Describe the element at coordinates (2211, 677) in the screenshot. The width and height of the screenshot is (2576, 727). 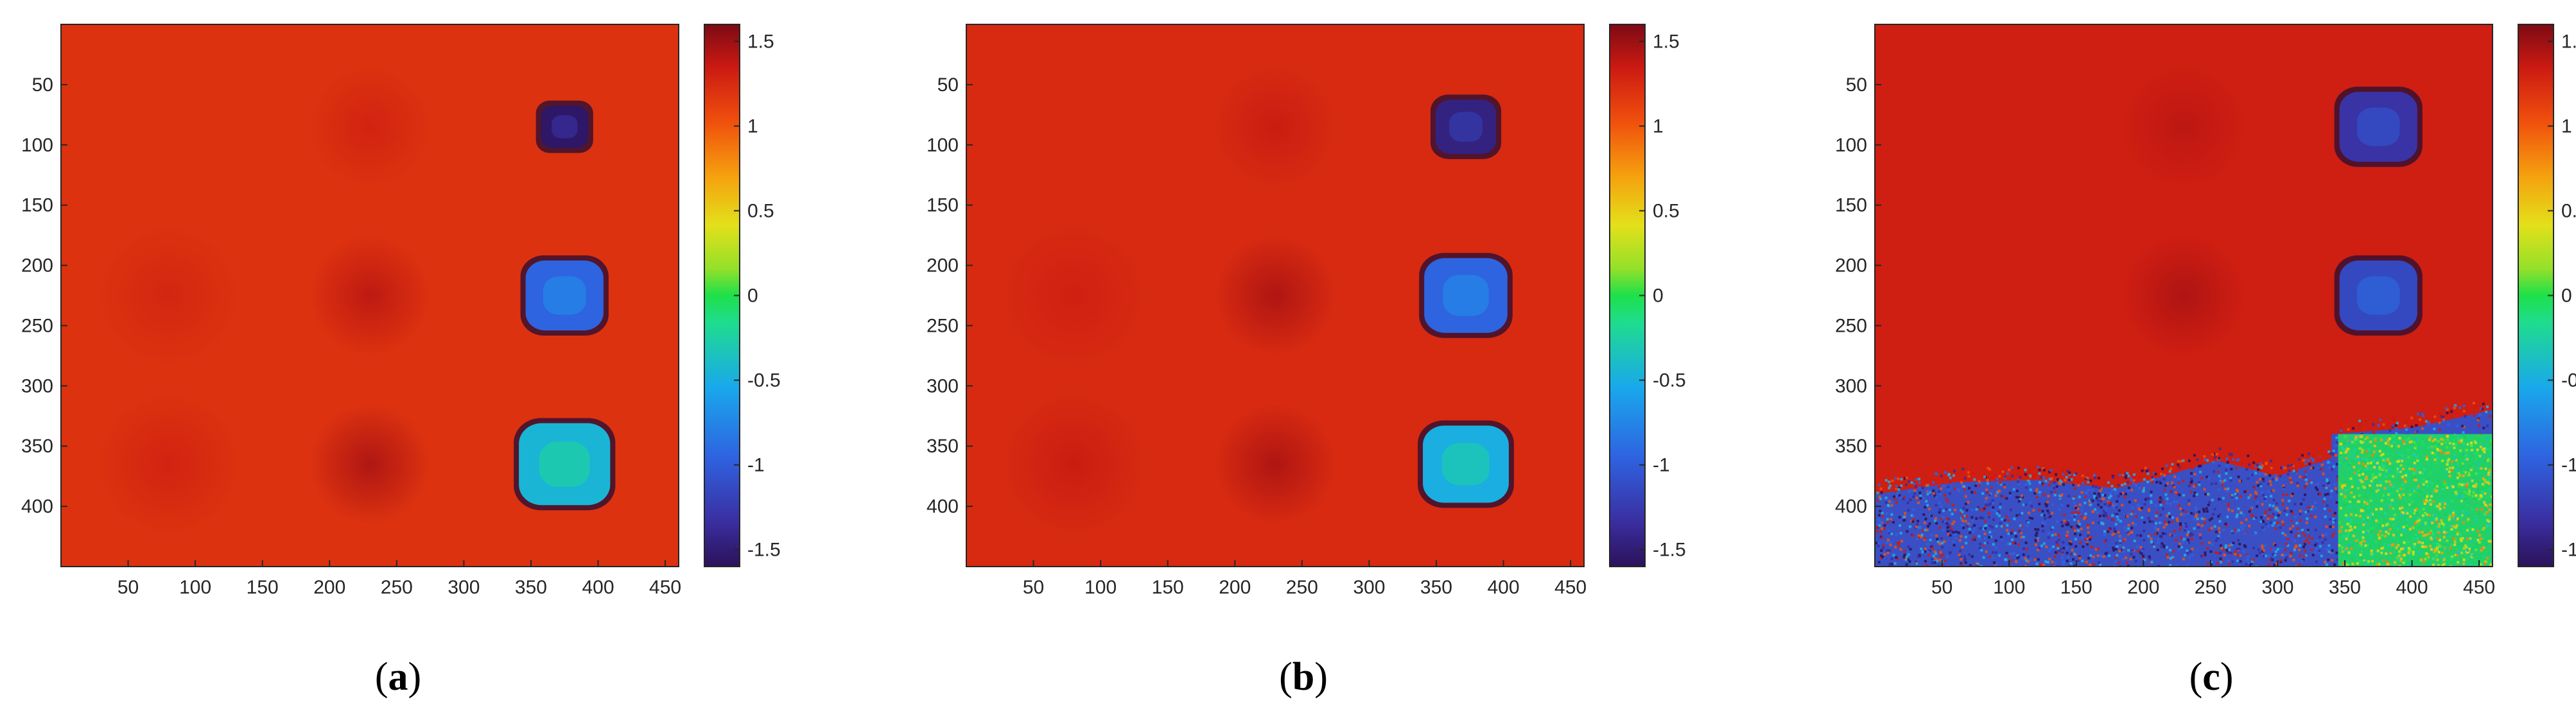
I see `panel-label: (c)` at that location.